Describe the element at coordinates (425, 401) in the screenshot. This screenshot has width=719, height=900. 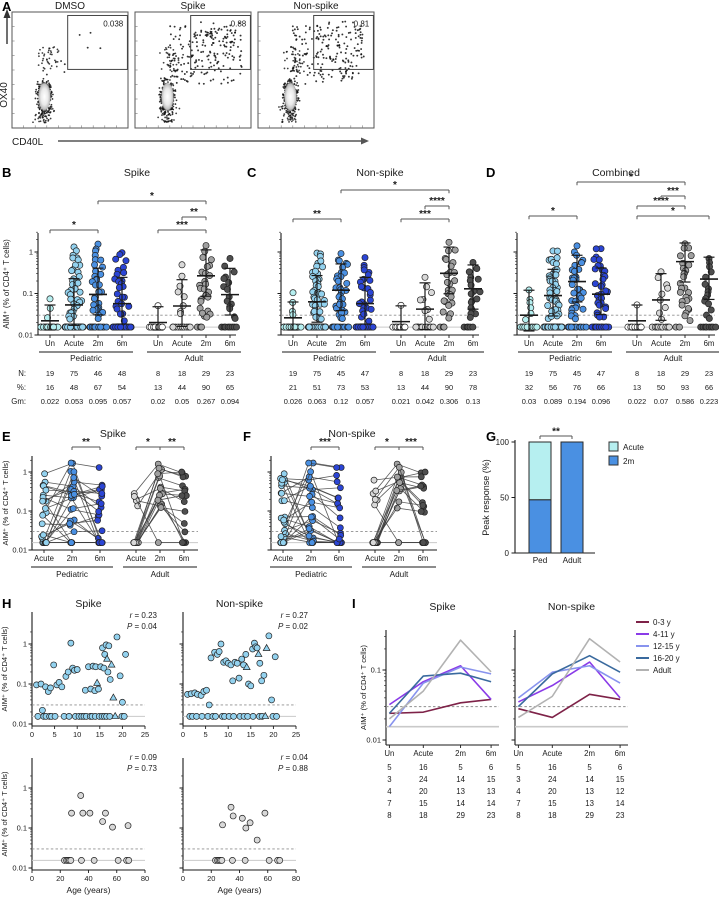
I see `svg-text: 0.042` at that location.